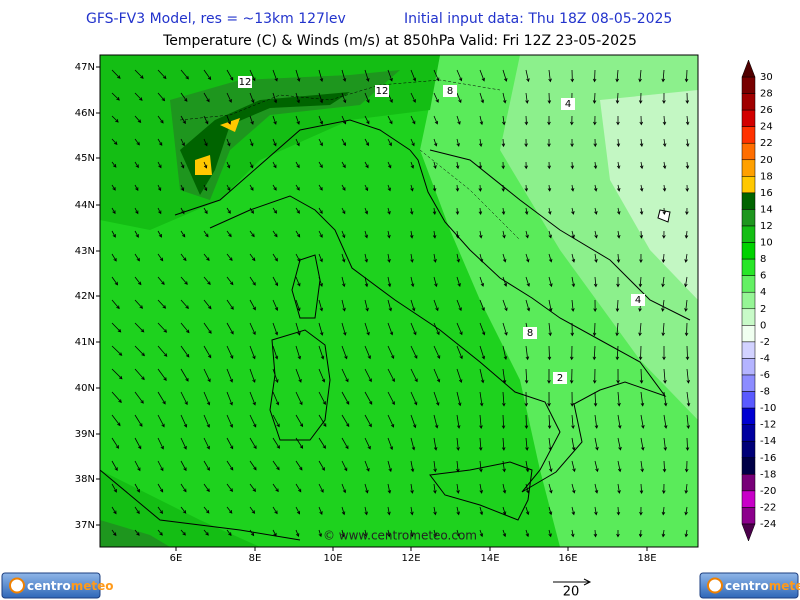  What do you see at coordinates (489, 558) in the screenshot?
I see `lon-label: 14E` at bounding box center [489, 558].